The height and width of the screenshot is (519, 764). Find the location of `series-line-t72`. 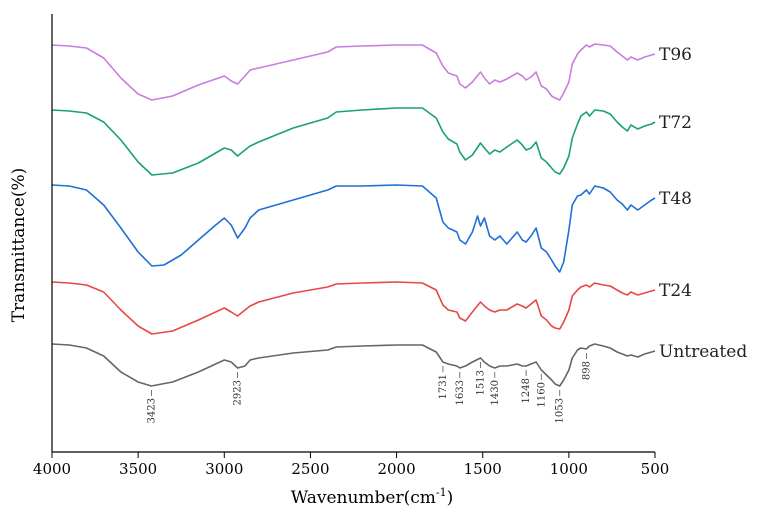

series-line-t72 is located at coordinates (353, 141).